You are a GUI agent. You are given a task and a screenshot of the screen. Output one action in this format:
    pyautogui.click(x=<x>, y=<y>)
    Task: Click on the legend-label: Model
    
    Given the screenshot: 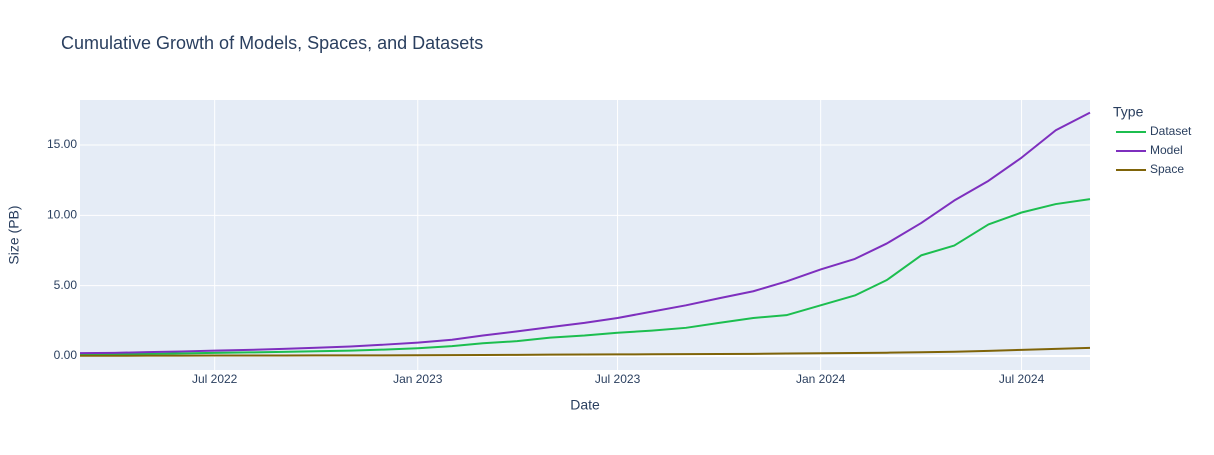 What is the action you would take?
    pyautogui.click(x=1166, y=150)
    